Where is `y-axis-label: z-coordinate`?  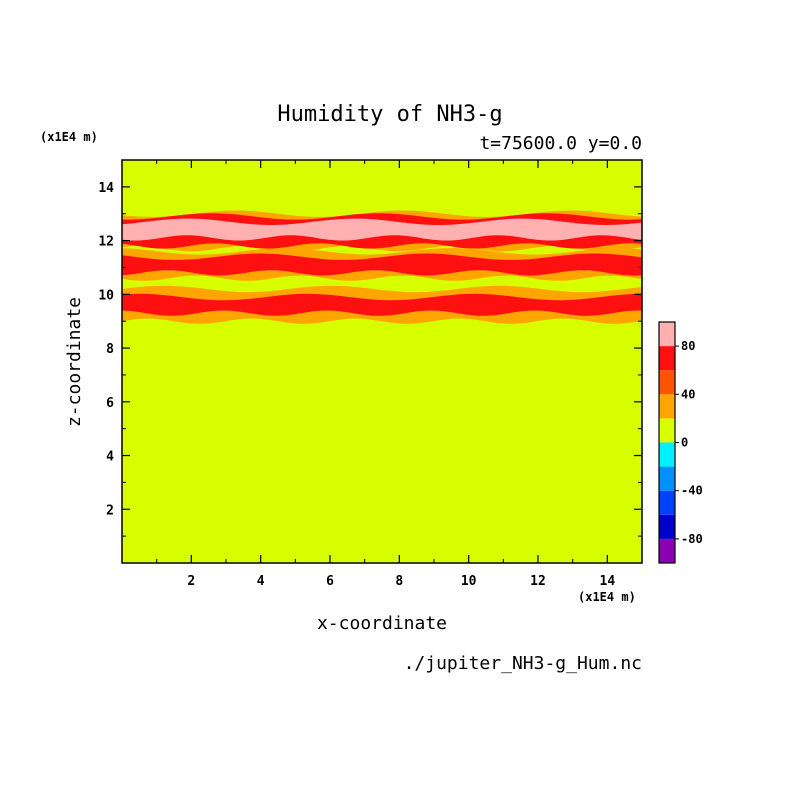
y-axis-label: z-coordinate is located at coordinates (74, 362).